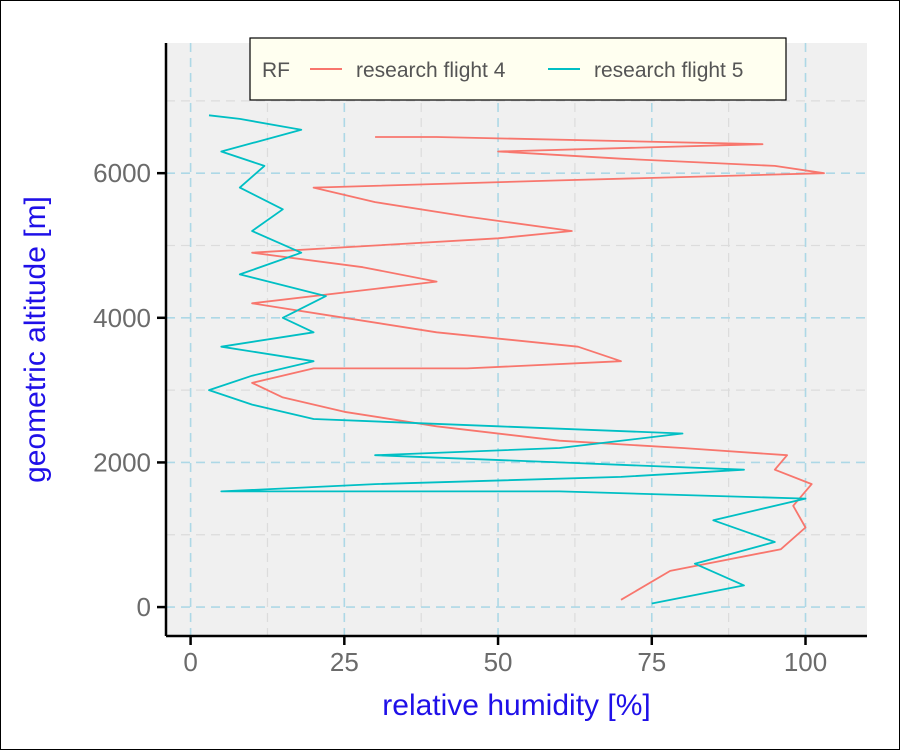  What do you see at coordinates (651, 662) in the screenshot?
I see `x-tick-label: 75` at bounding box center [651, 662].